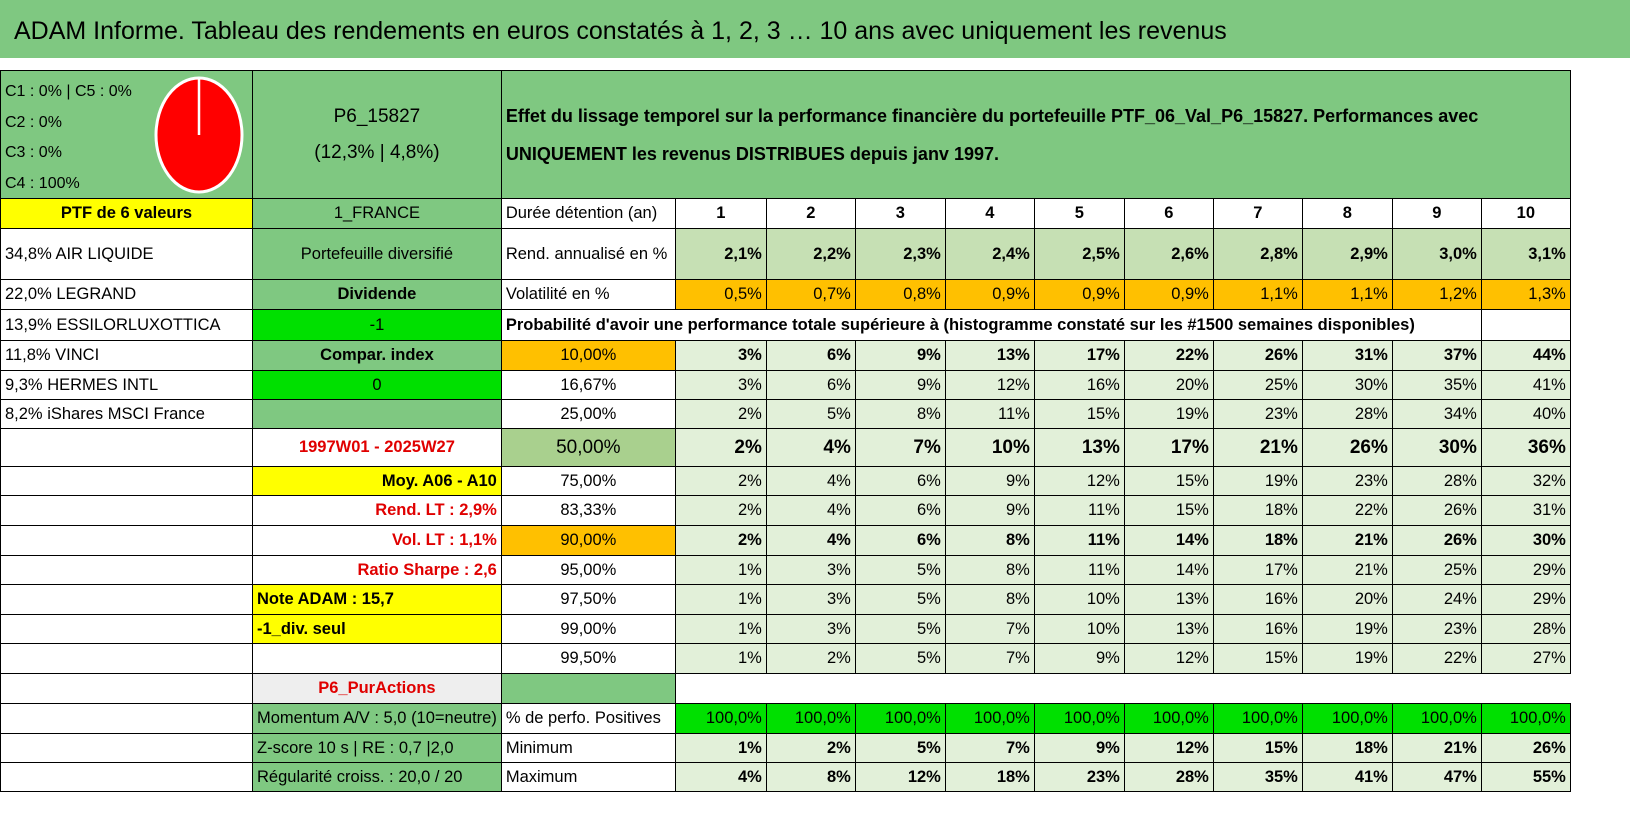  Describe the element at coordinates (126, 385) in the screenshot. I see `holding: 9,3% HERMES INTL` at that location.